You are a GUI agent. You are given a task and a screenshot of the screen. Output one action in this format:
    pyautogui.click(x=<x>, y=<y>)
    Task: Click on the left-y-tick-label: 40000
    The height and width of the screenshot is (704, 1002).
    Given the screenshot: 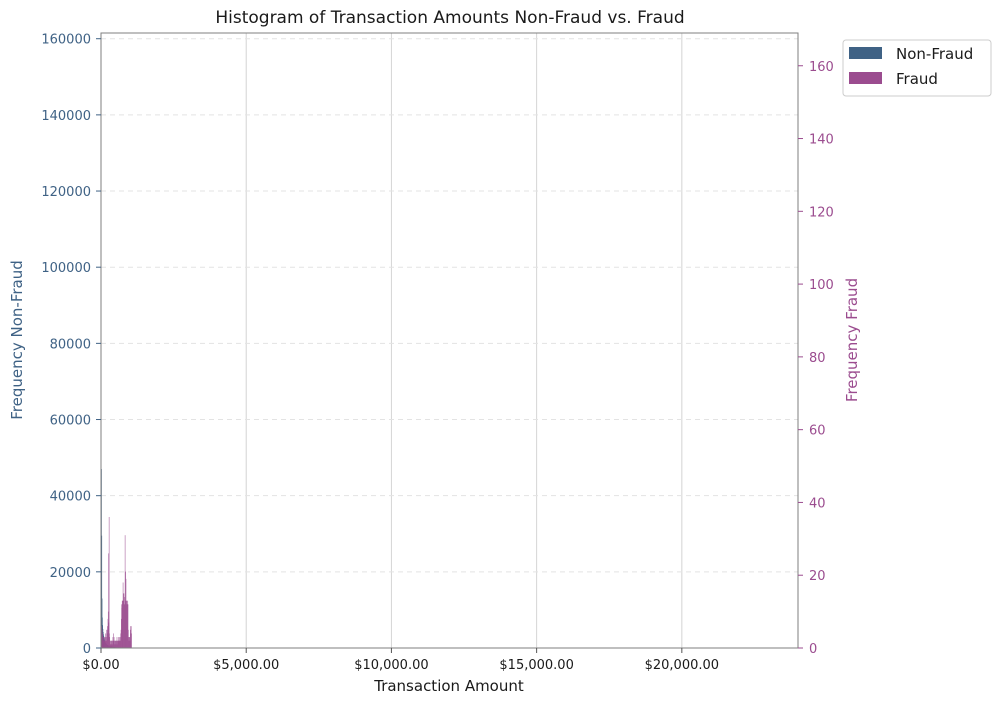 What is the action you would take?
    pyautogui.click(x=70, y=497)
    